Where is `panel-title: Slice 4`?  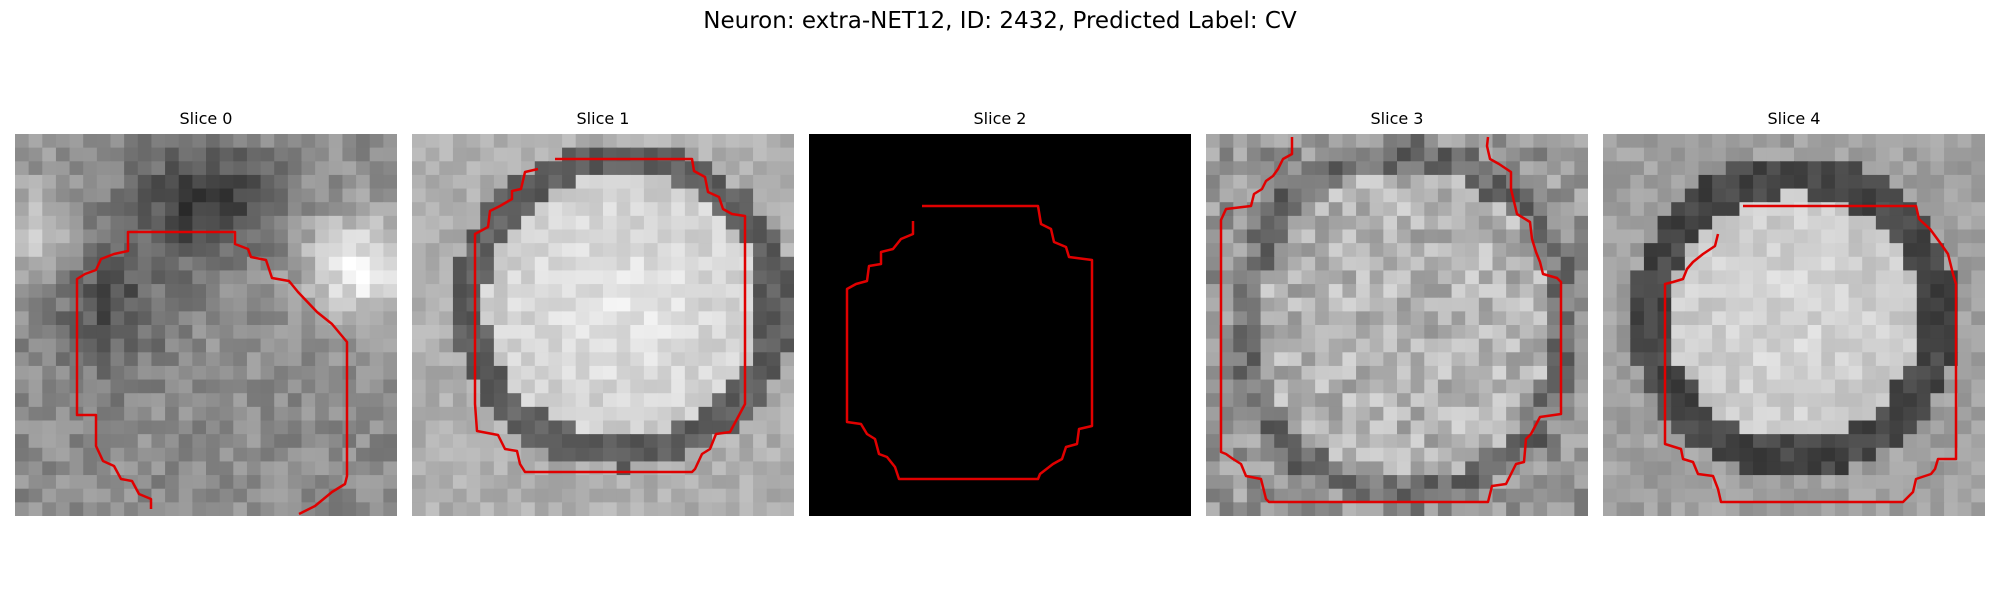 panel-title: Slice 4 is located at coordinates (1794, 118).